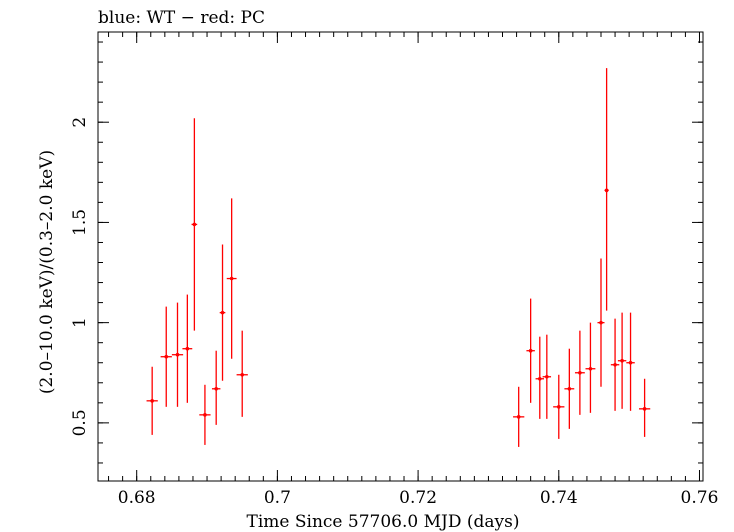  I want to click on y-axis-label: (2.0–10.0 keV)/(0.3–2.0 keV), so click(47, 272).